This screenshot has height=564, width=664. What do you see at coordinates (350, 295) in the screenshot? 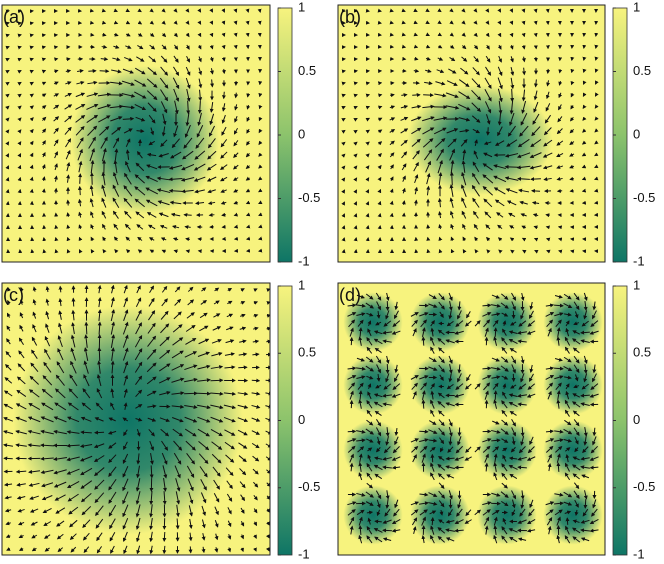
I see `panel-label: (d)` at bounding box center [350, 295].